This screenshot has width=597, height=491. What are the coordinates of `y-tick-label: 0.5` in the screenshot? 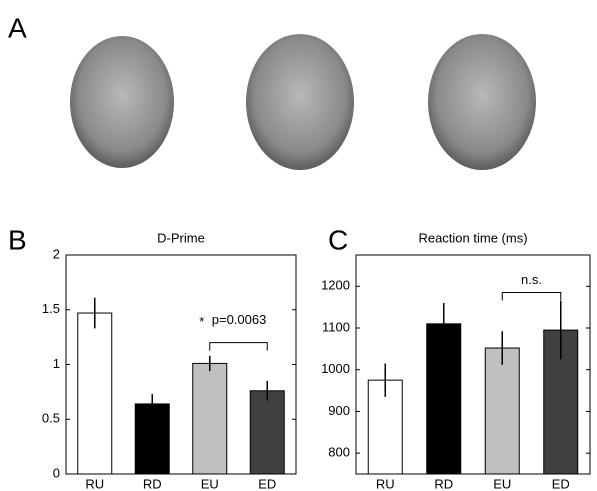 It's located at (51, 418).